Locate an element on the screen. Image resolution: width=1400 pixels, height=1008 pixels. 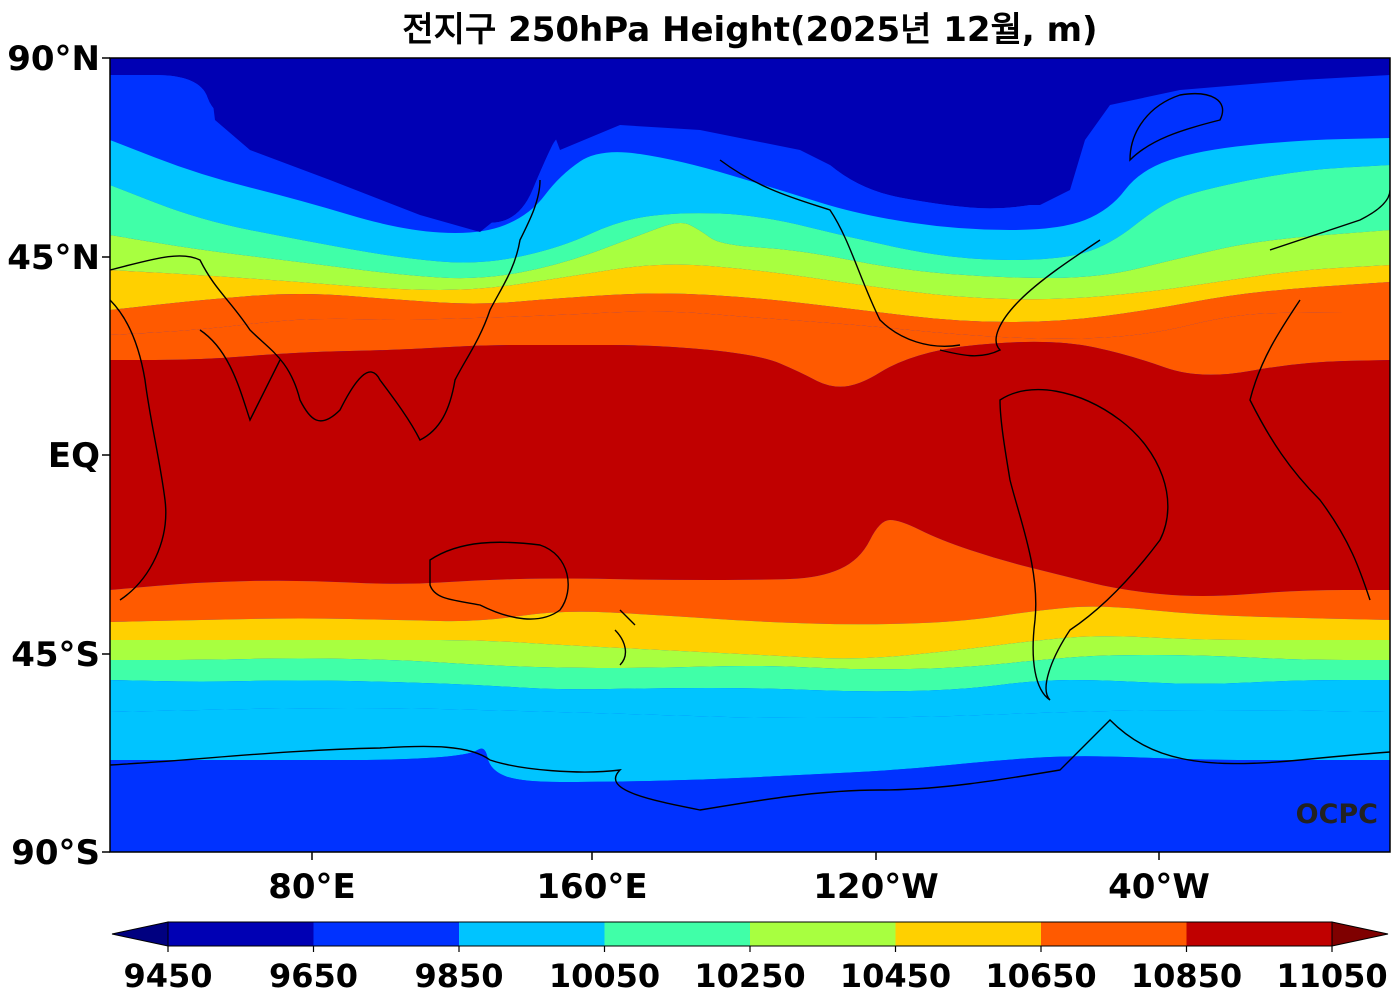
lon-tick-label: 160°E is located at coordinates (591, 887).